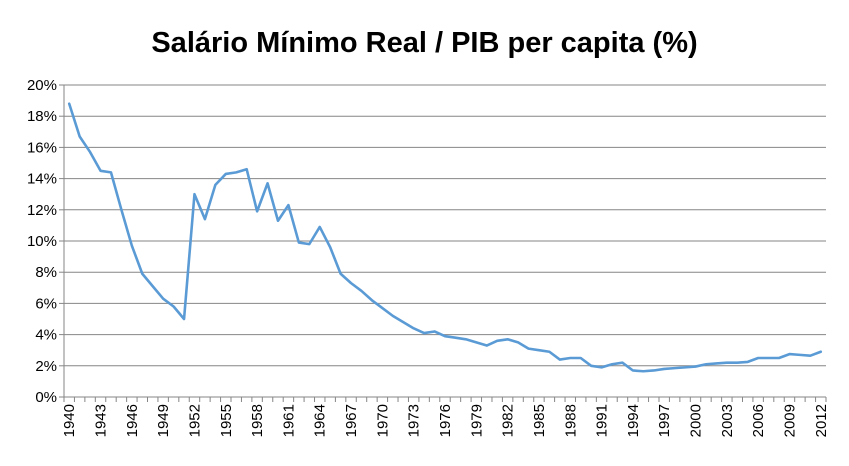  What do you see at coordinates (46, 335) in the screenshot?
I see `y-tick-label: 4%` at bounding box center [46, 335].